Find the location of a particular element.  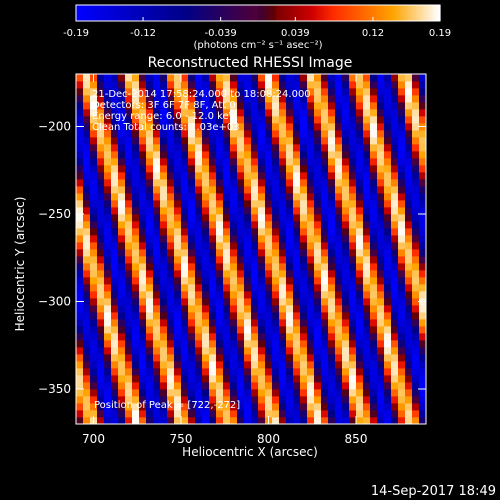

colorbar-tick-label: -0.12 is located at coordinates (143, 33).